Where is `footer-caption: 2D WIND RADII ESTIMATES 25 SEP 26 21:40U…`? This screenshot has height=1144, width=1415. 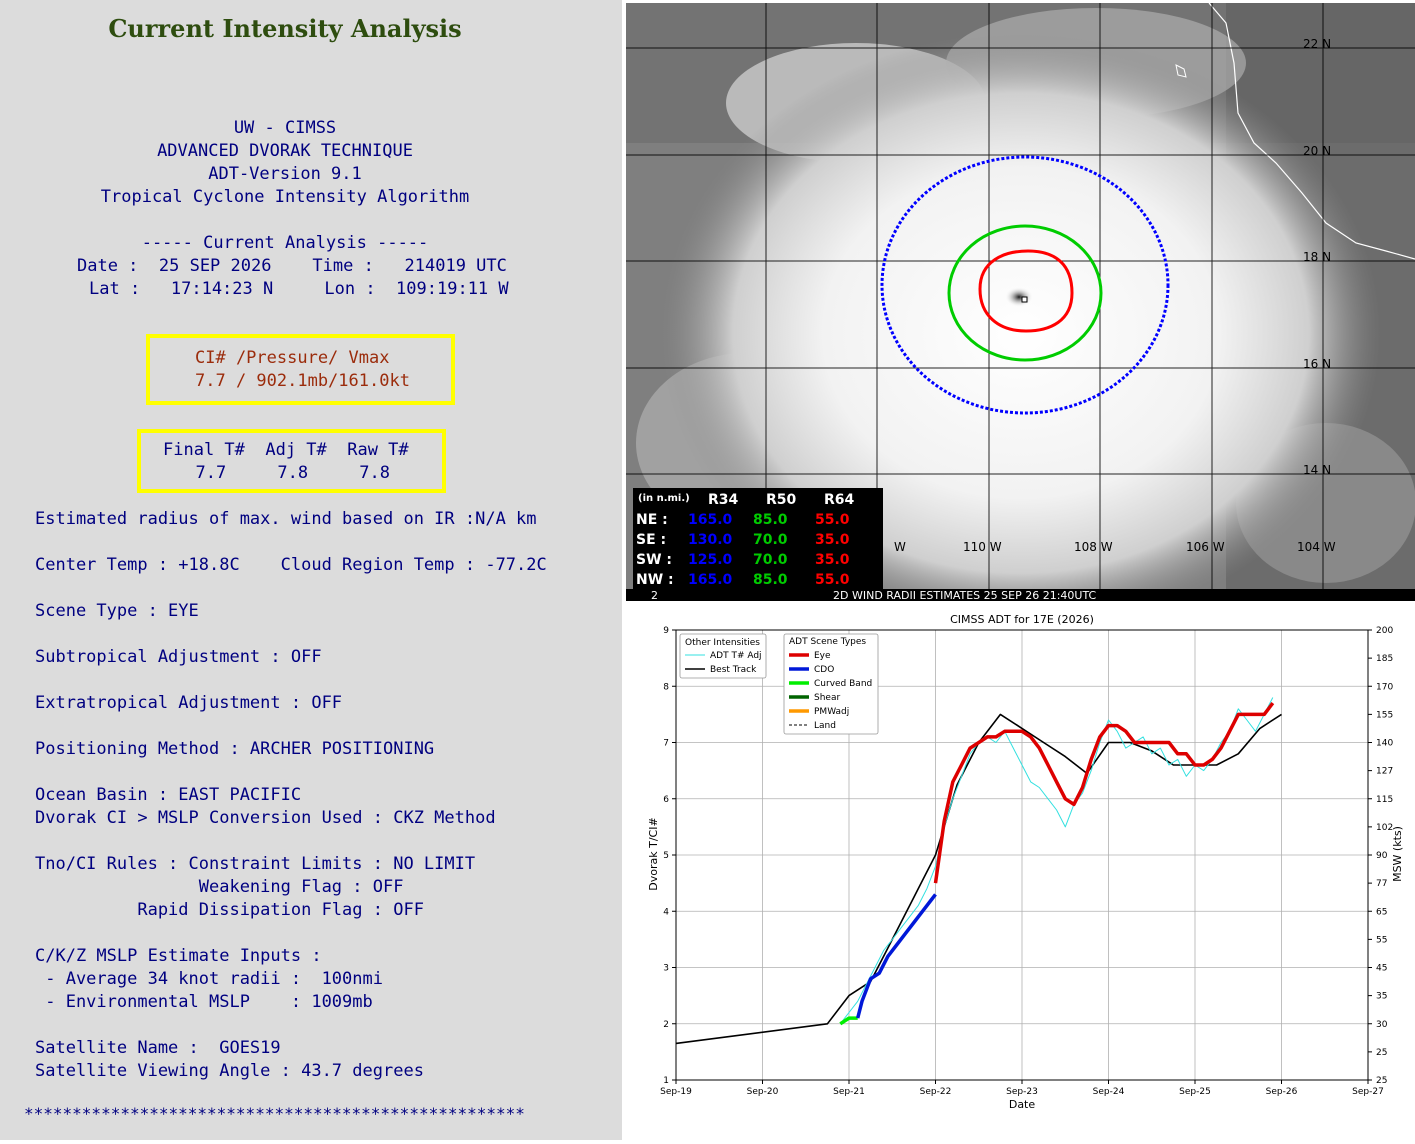 footer-caption: 2D WIND RADII ESTIMATES 25 SEP 26 21:40U… is located at coordinates (965, 595).